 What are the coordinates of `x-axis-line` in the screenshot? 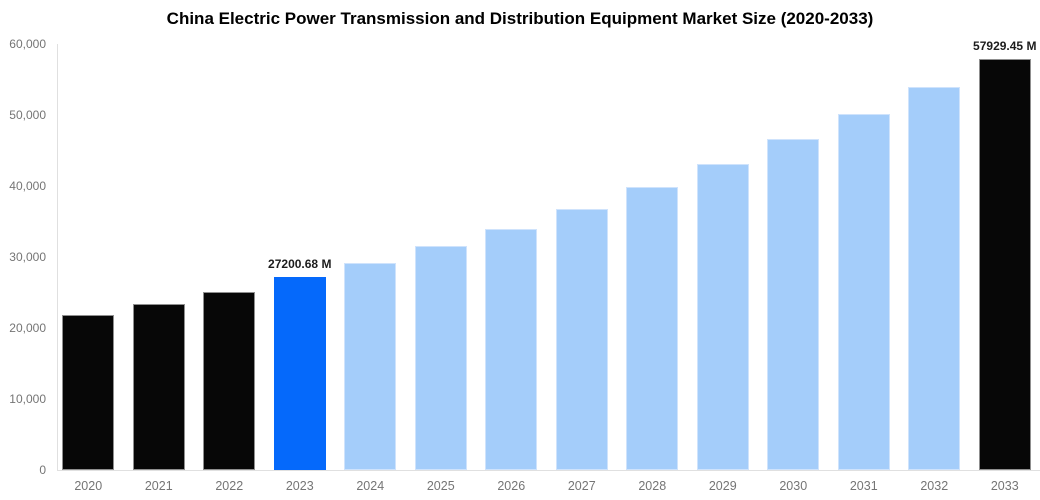 It's located at (548, 470).